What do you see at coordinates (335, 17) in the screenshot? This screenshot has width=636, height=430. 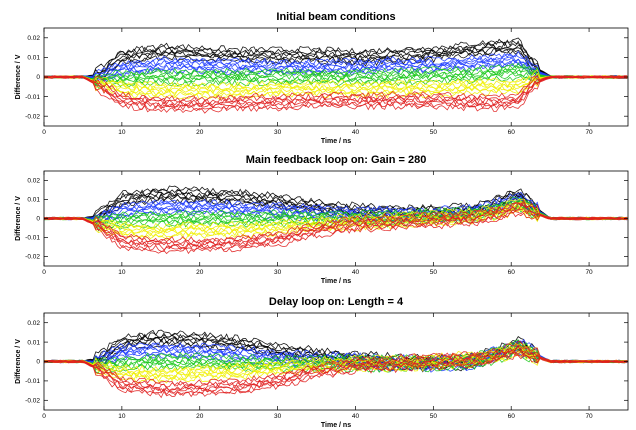 I see `chart-title: Initial beam conditions` at bounding box center [335, 17].